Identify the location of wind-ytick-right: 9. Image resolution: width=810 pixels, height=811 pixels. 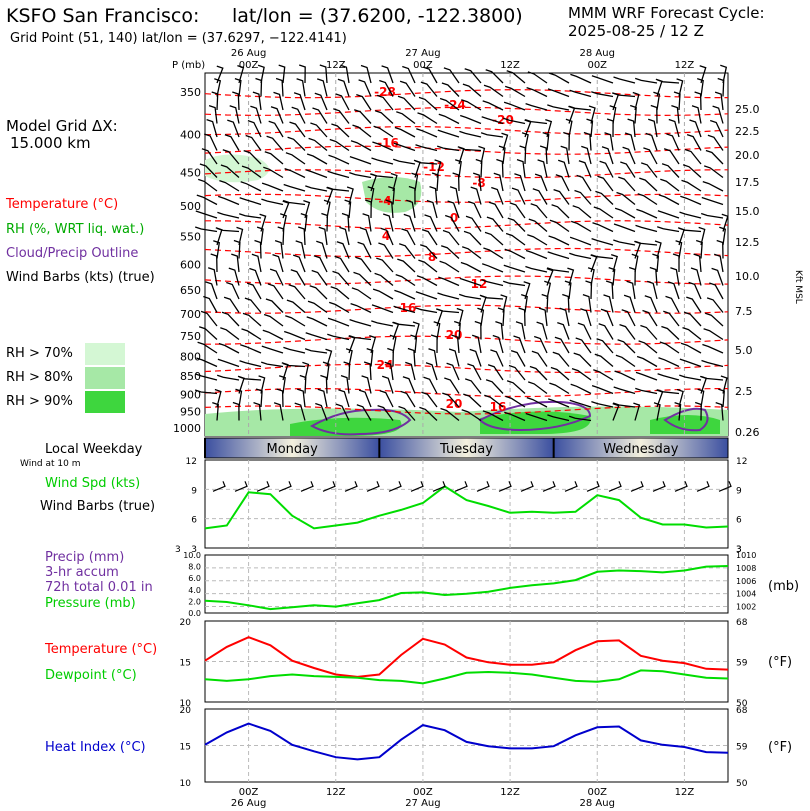
(739, 491).